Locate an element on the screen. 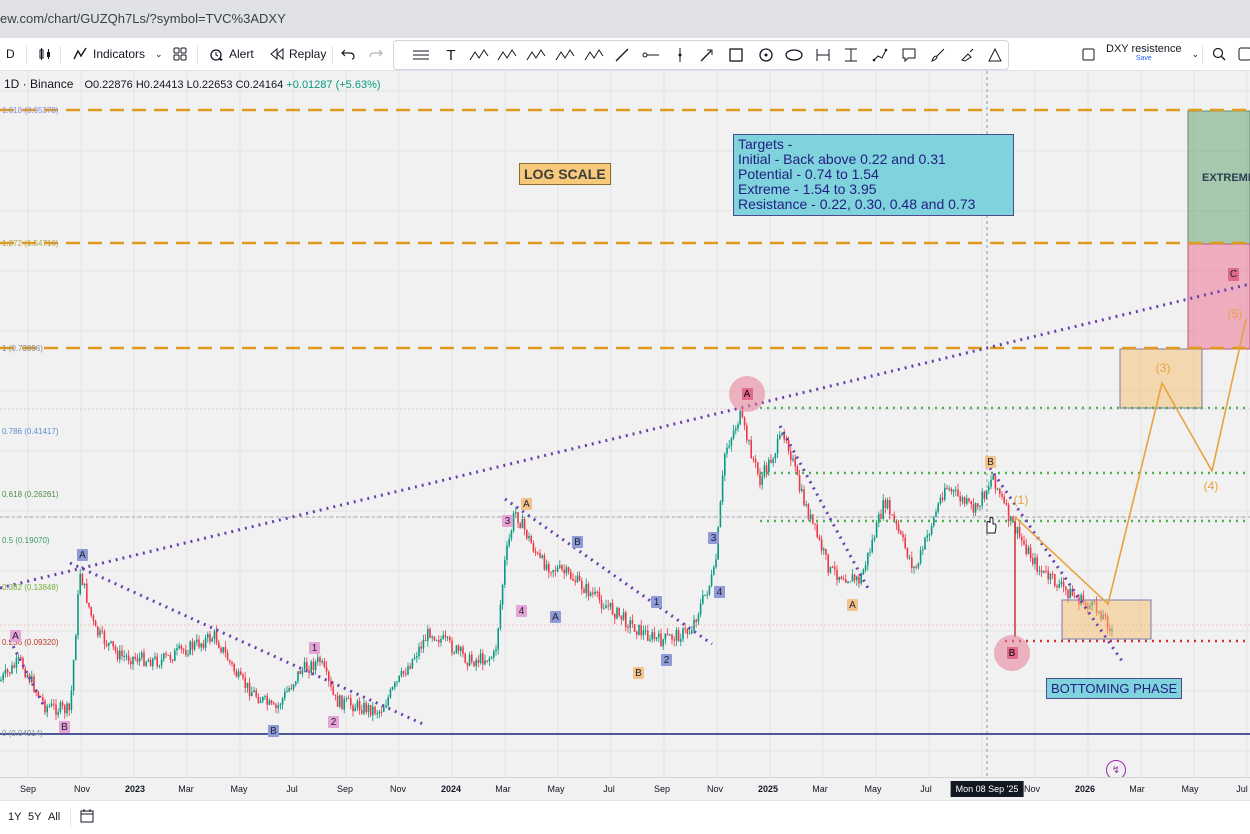 This screenshot has width=1250, height=834. projection-label: (3) is located at coordinates (1163, 368).